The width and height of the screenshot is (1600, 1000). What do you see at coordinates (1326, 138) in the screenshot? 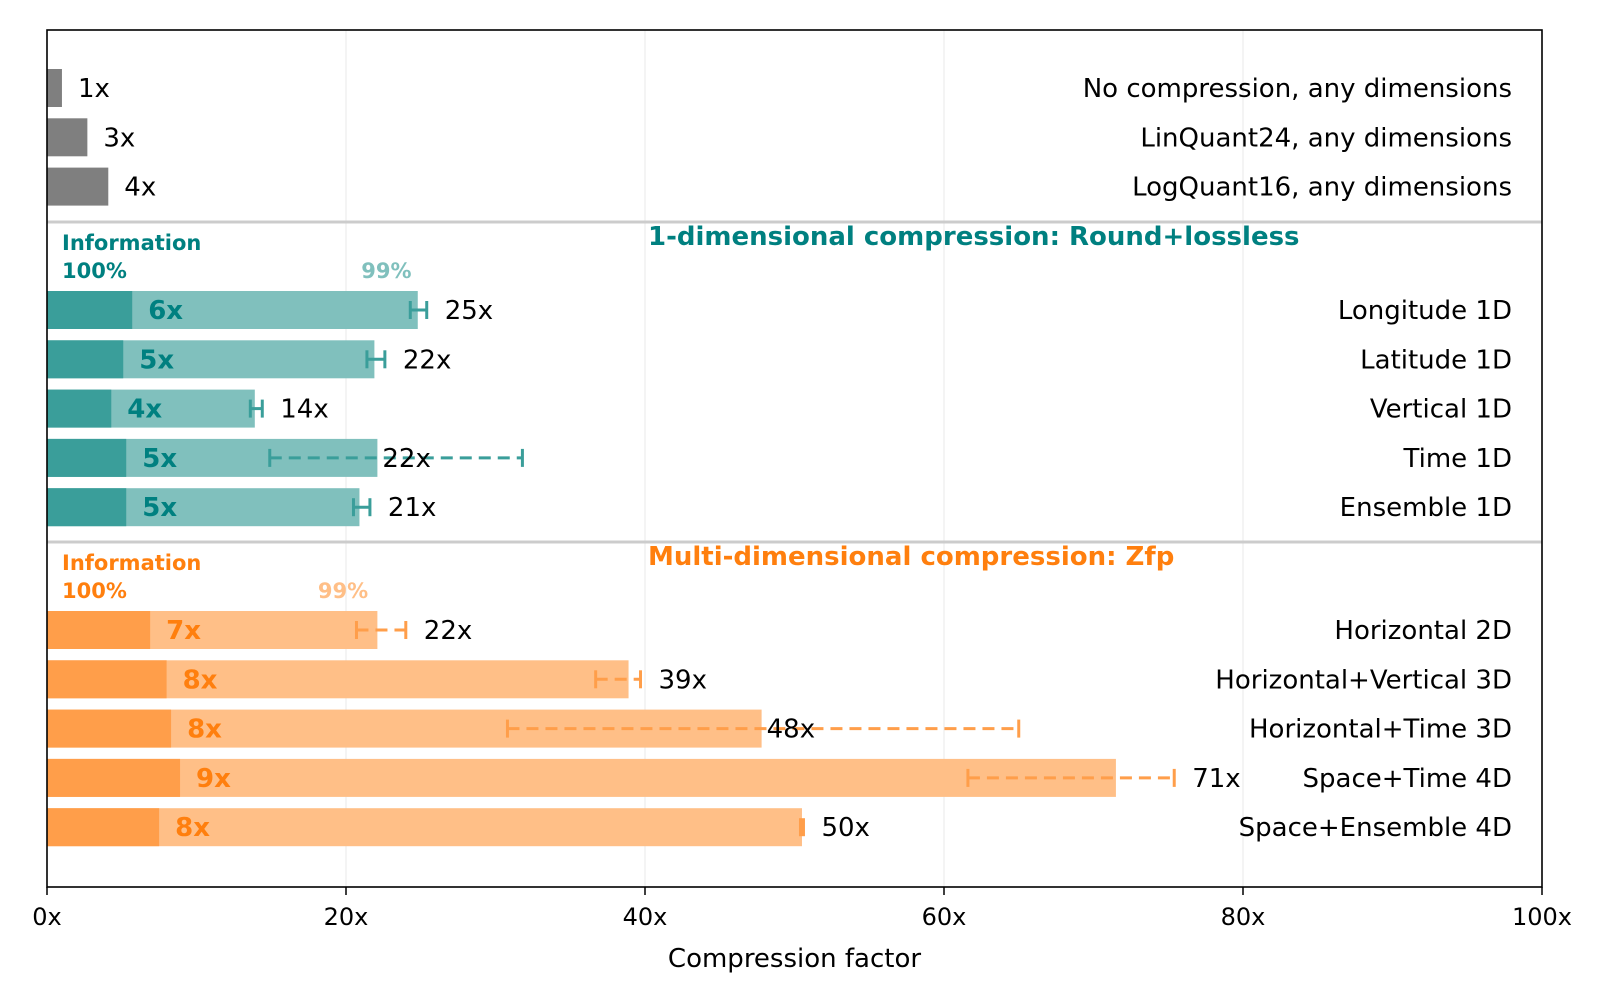
I see `category-label: LinQuant24, any dimensions` at bounding box center [1326, 138].